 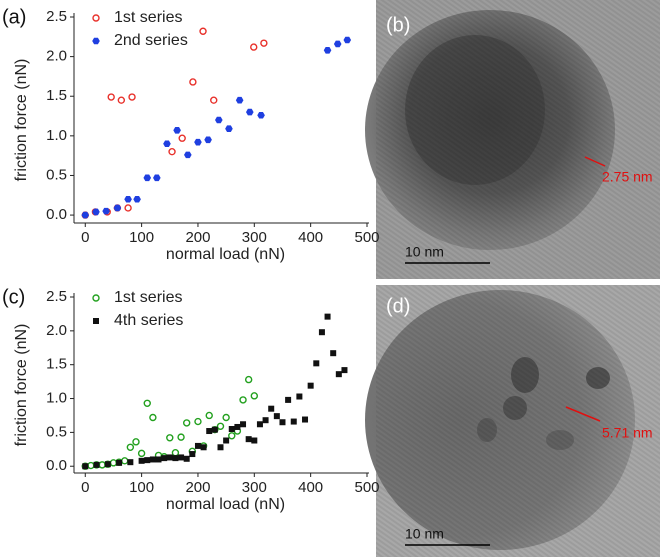 What do you see at coordinates (148, 320) in the screenshot?
I see `legend-label: 4th series` at bounding box center [148, 320].